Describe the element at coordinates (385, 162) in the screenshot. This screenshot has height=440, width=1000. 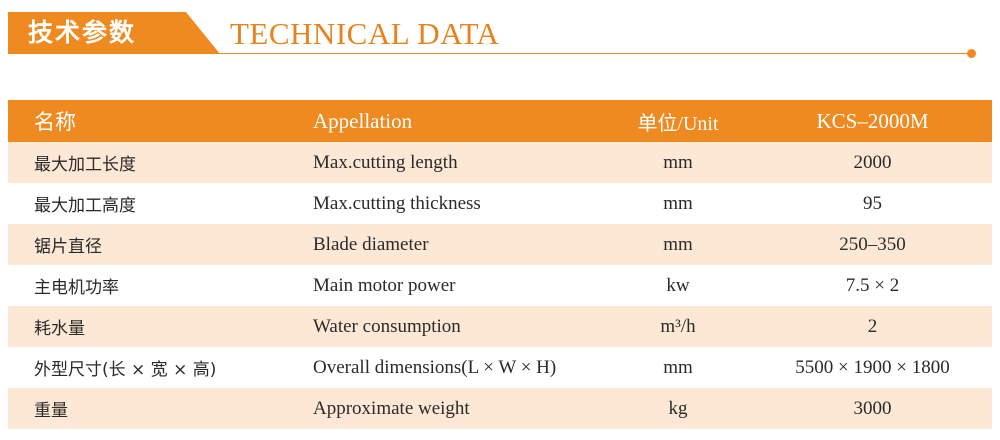
I see `cell-appellation: Max.cutting length` at that location.